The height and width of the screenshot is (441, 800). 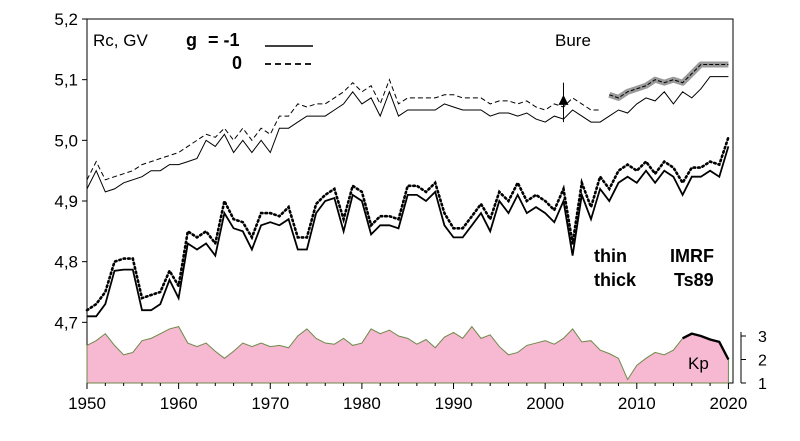 What do you see at coordinates (692, 256) in the screenshot?
I see `label-imrf: IMRF` at bounding box center [692, 256].